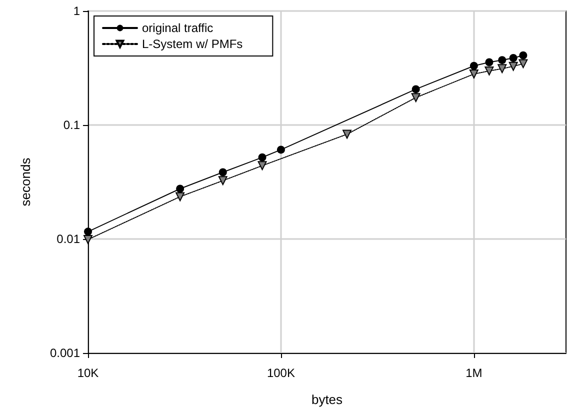  Describe the element at coordinates (280, 373) in the screenshot. I see `x-tick-label: 100K` at that location.